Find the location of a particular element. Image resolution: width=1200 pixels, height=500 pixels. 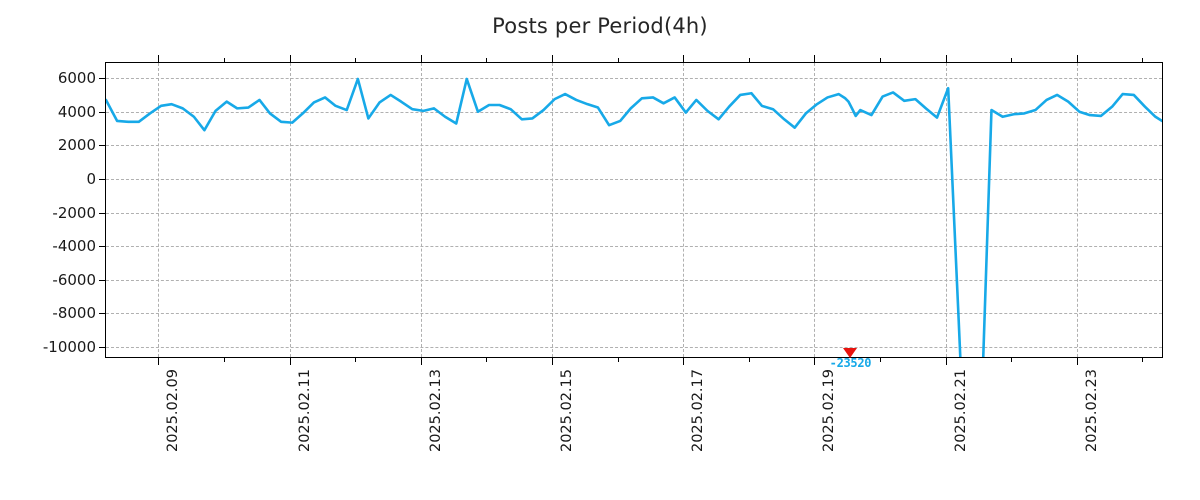

x-axis-tick-label: 2025.02.11 is located at coordinates (304, 411).